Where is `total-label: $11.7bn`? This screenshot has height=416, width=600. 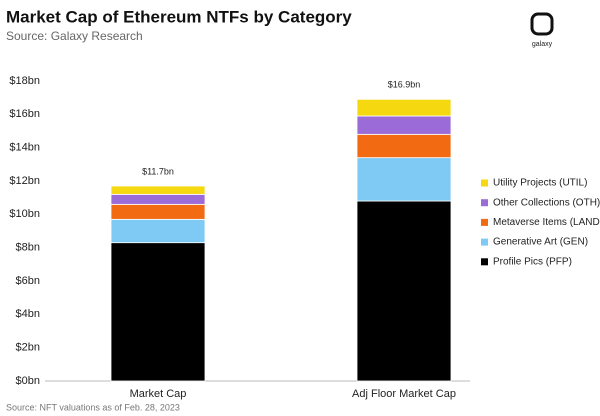
total-label: $11.7bn is located at coordinates (158, 171).